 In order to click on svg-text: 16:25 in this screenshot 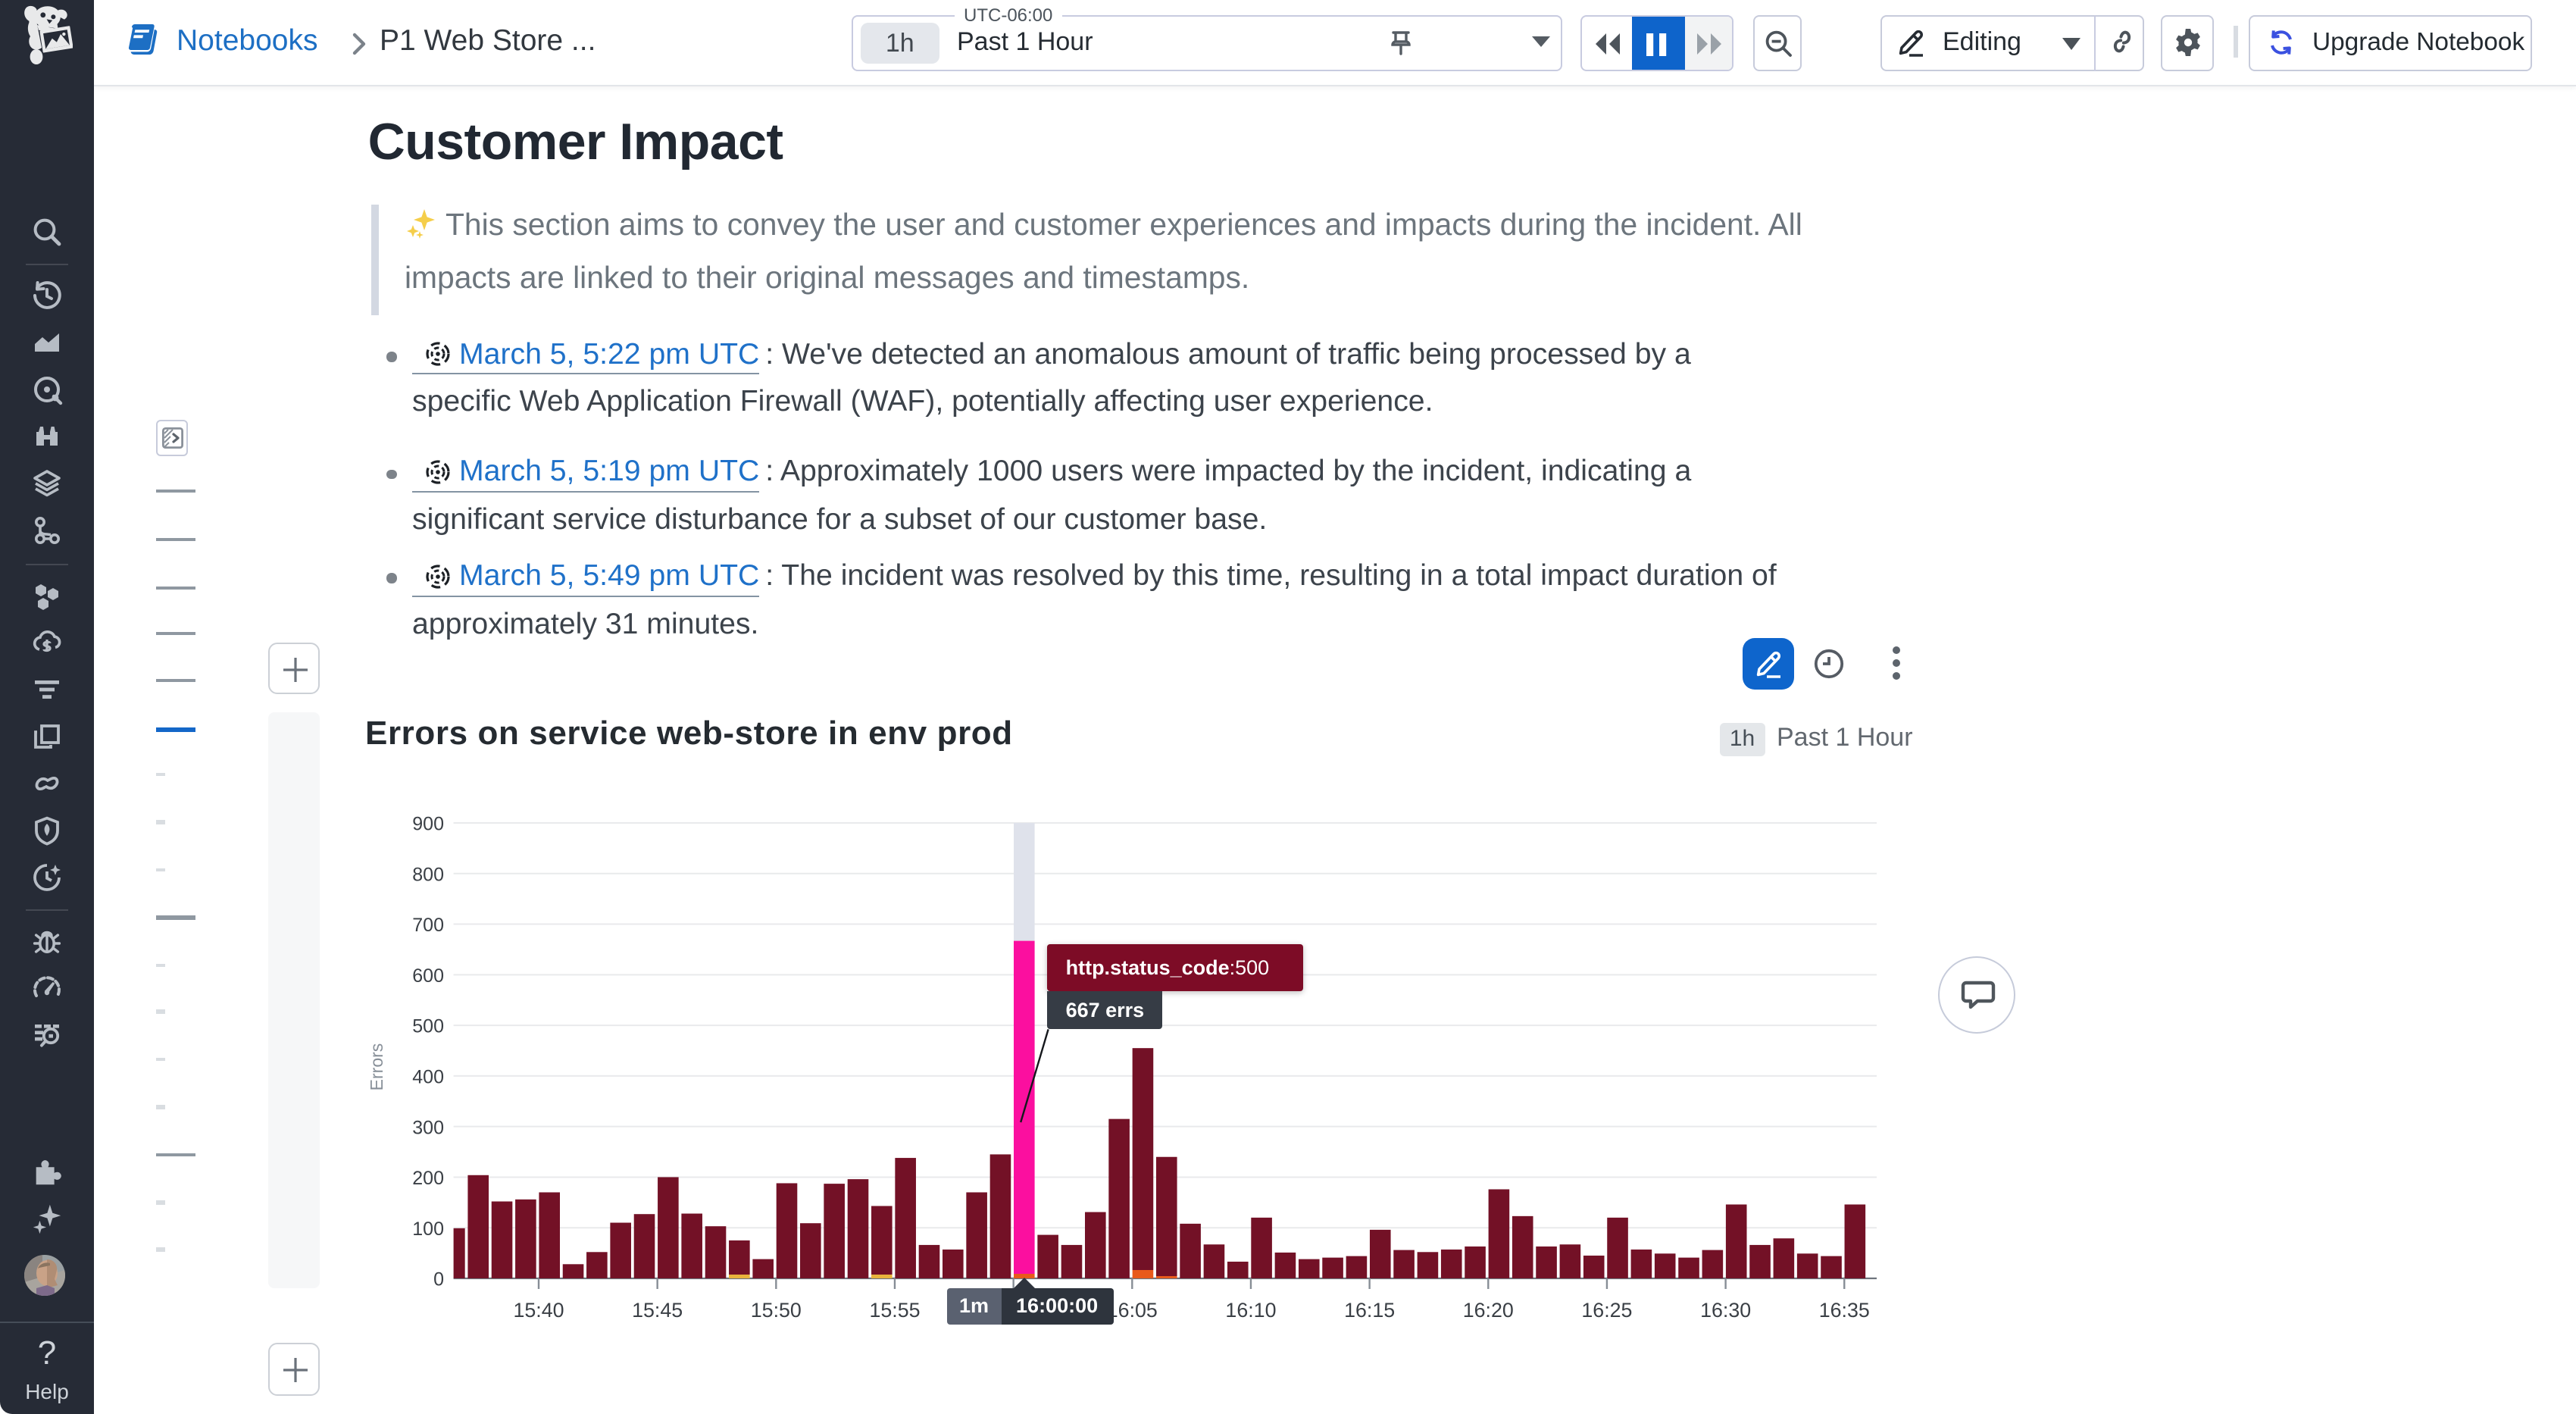, I will do `click(1606, 1310)`.